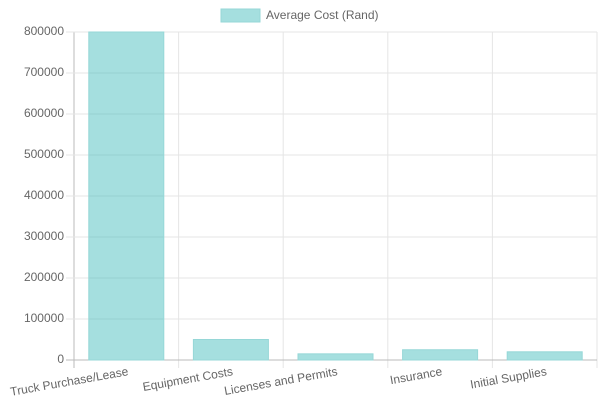 The height and width of the screenshot is (400, 600). Describe the element at coordinates (69, 381) in the screenshot. I see `x-tick-label: Truck Purchase/Lease` at that location.